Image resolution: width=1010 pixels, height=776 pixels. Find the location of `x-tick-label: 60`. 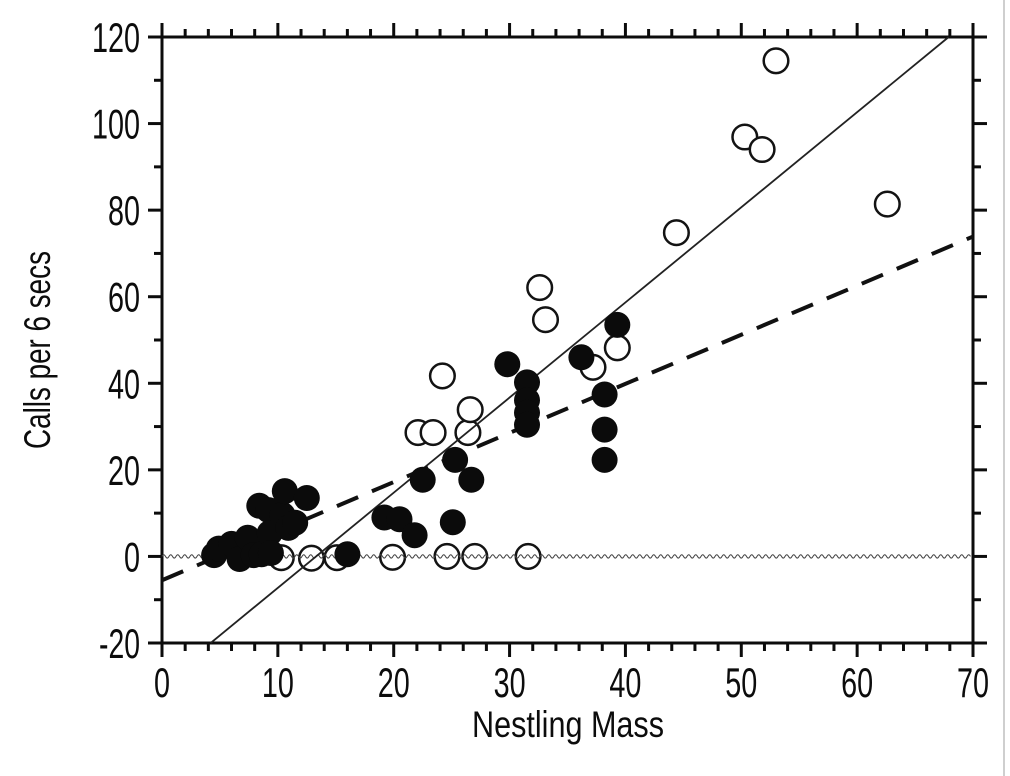

x-tick-label: 60 is located at coordinates (857, 682).